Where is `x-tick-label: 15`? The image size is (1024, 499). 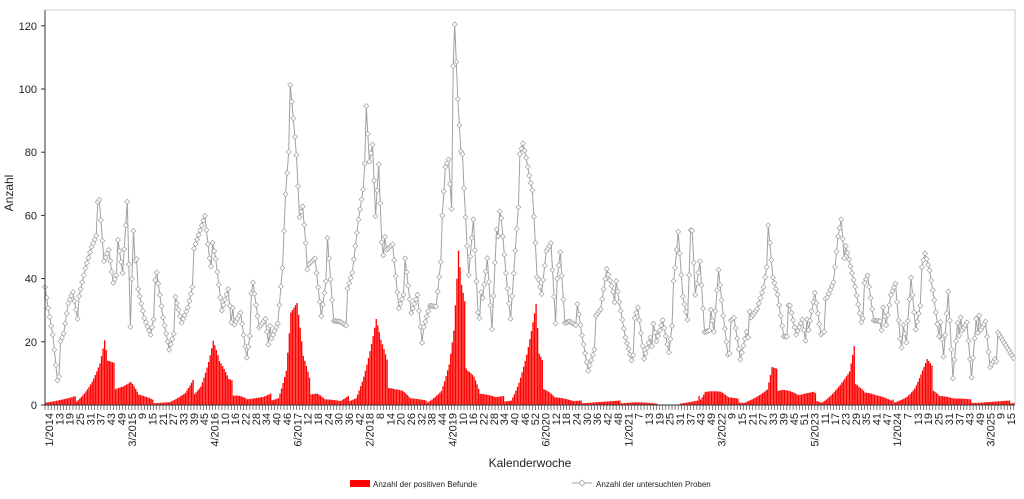
x-tick-label: 15 is located at coordinates (743, 419).